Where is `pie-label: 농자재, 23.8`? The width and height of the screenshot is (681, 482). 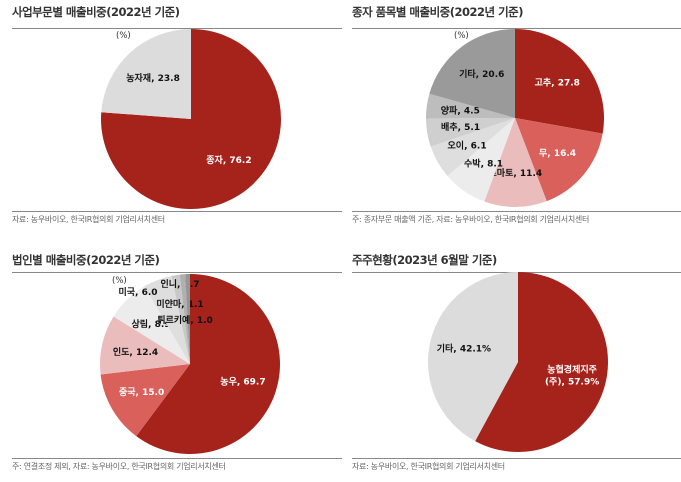
pie-label: 농자재, 23.8 is located at coordinates (153, 78).